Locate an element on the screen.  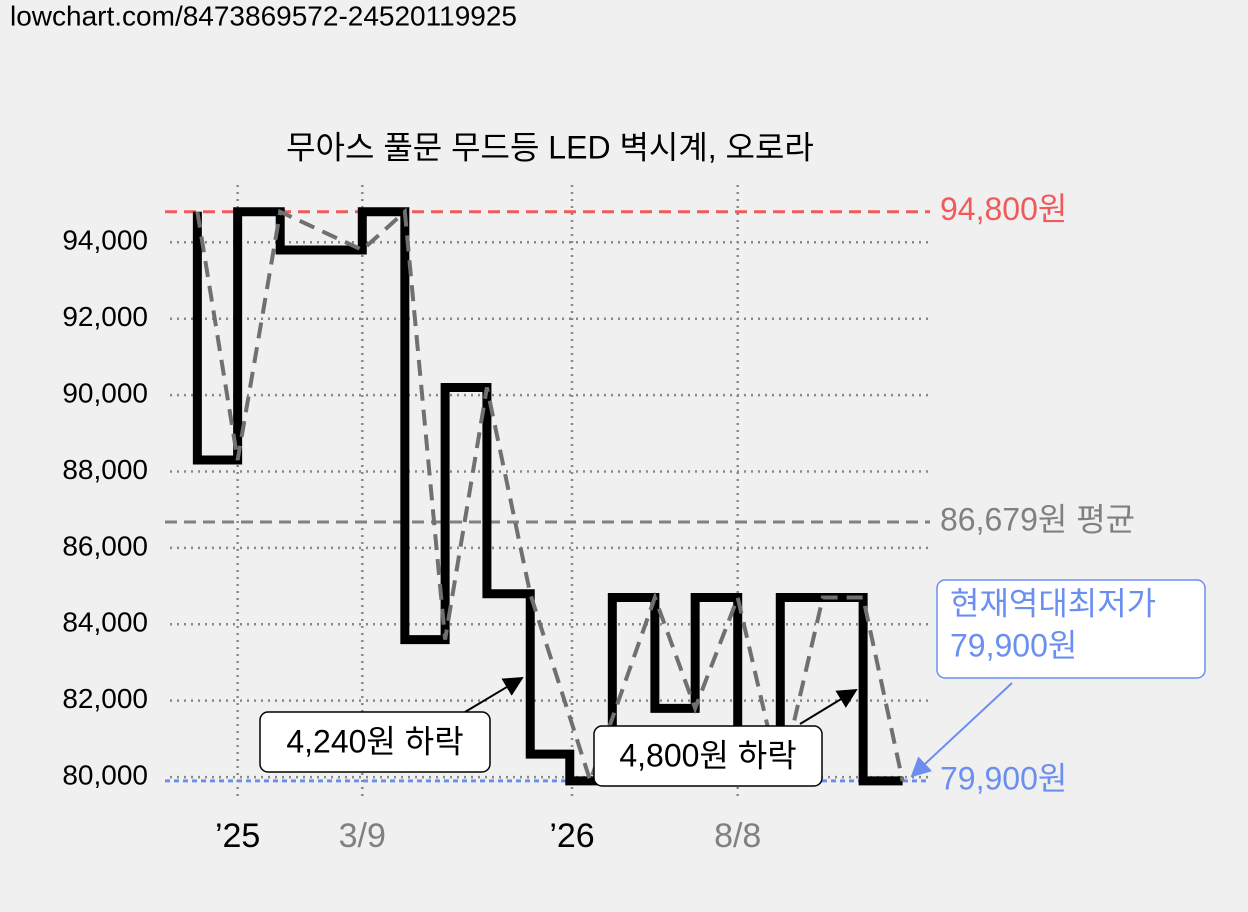
annotation-text: 4,240원 하락 is located at coordinates (374, 741).